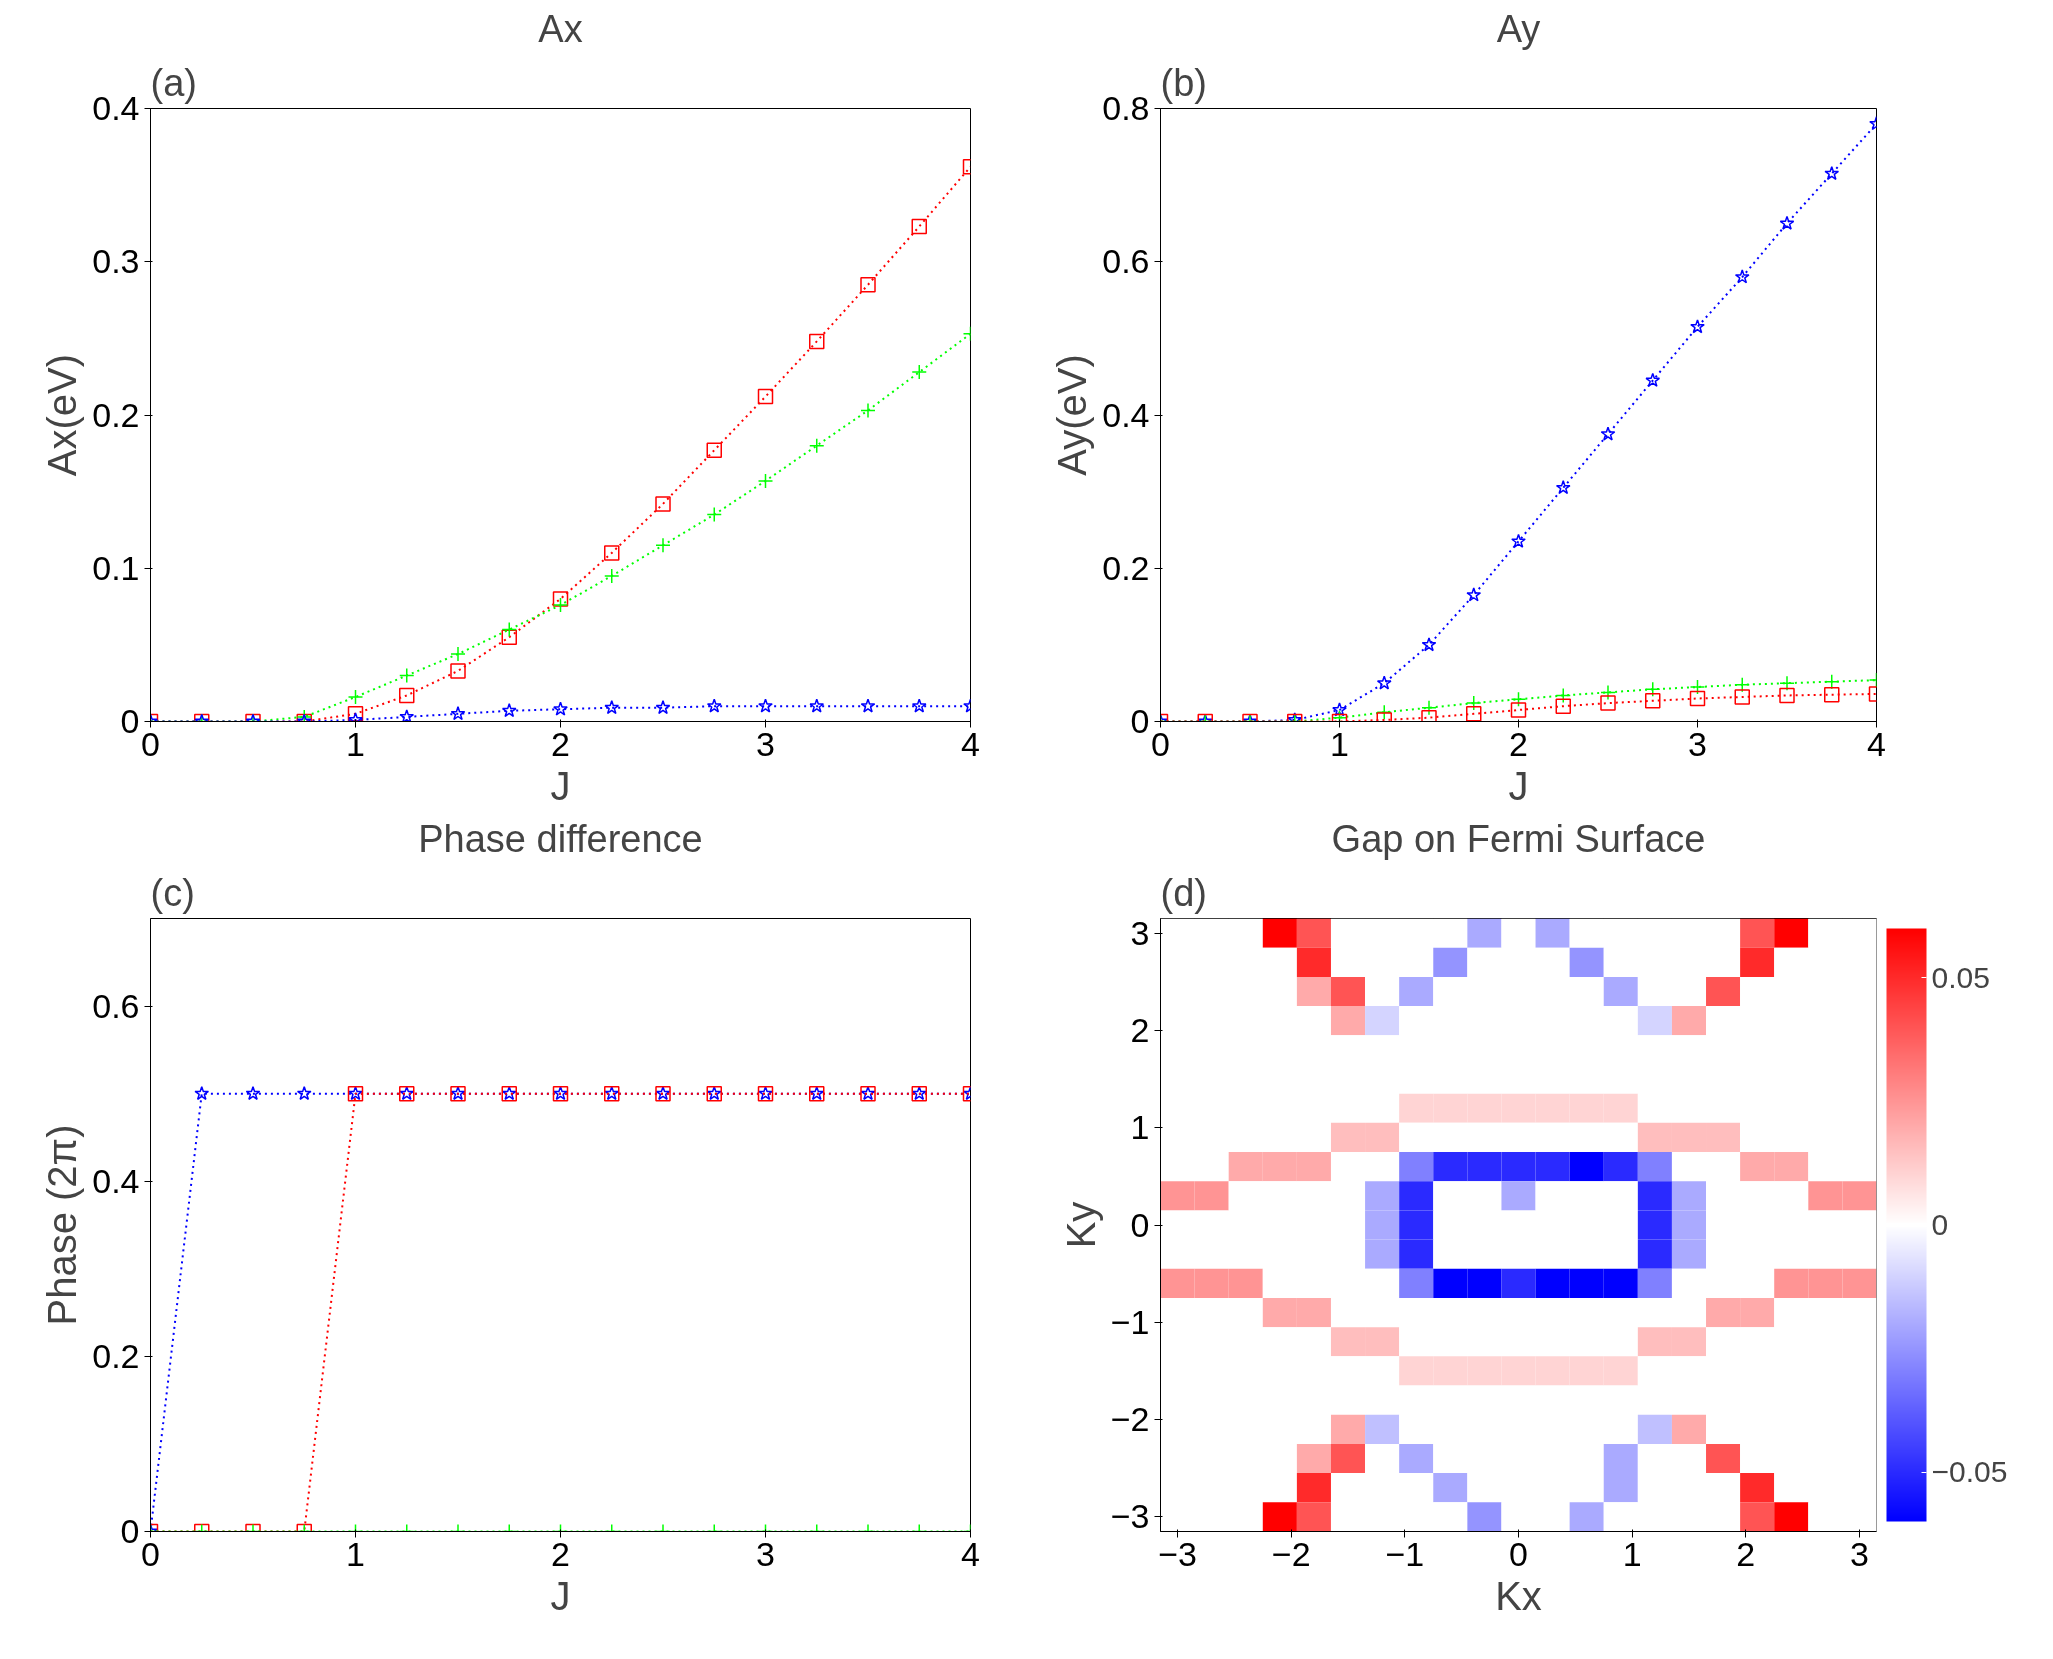 The image size is (2053, 1659). What do you see at coordinates (1140, 1224) in the screenshot?
I see `y-tick-label: 0` at bounding box center [1140, 1224].